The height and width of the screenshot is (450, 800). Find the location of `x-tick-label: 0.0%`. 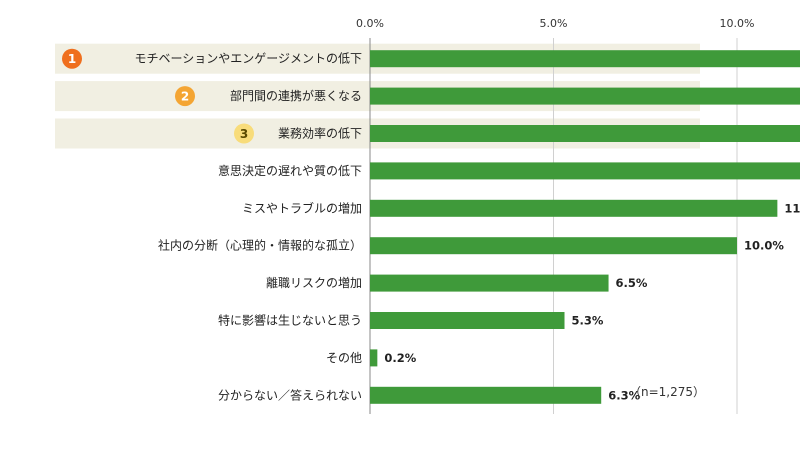

x-tick-label: 0.0% is located at coordinates (370, 23).